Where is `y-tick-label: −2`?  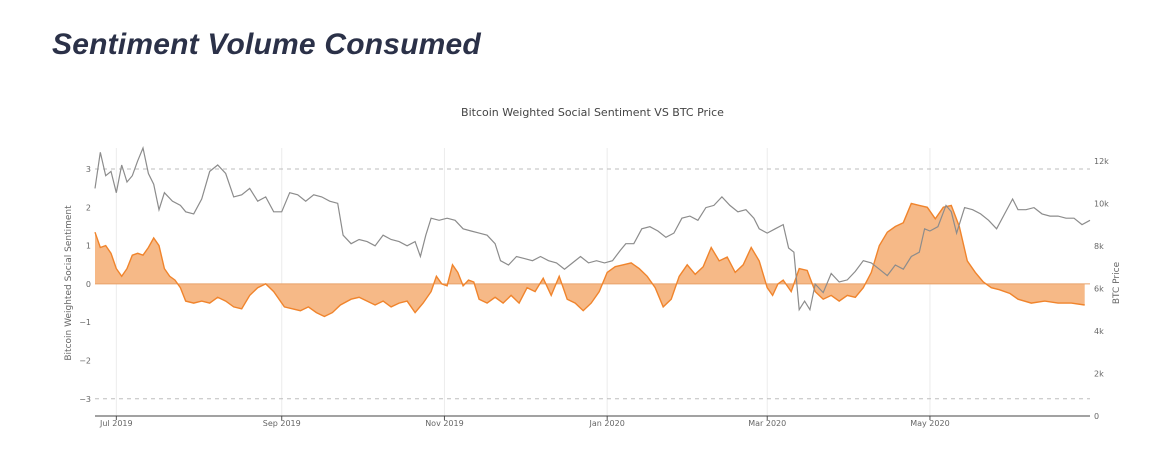
y-tick-label: −2 is located at coordinates (85, 360).